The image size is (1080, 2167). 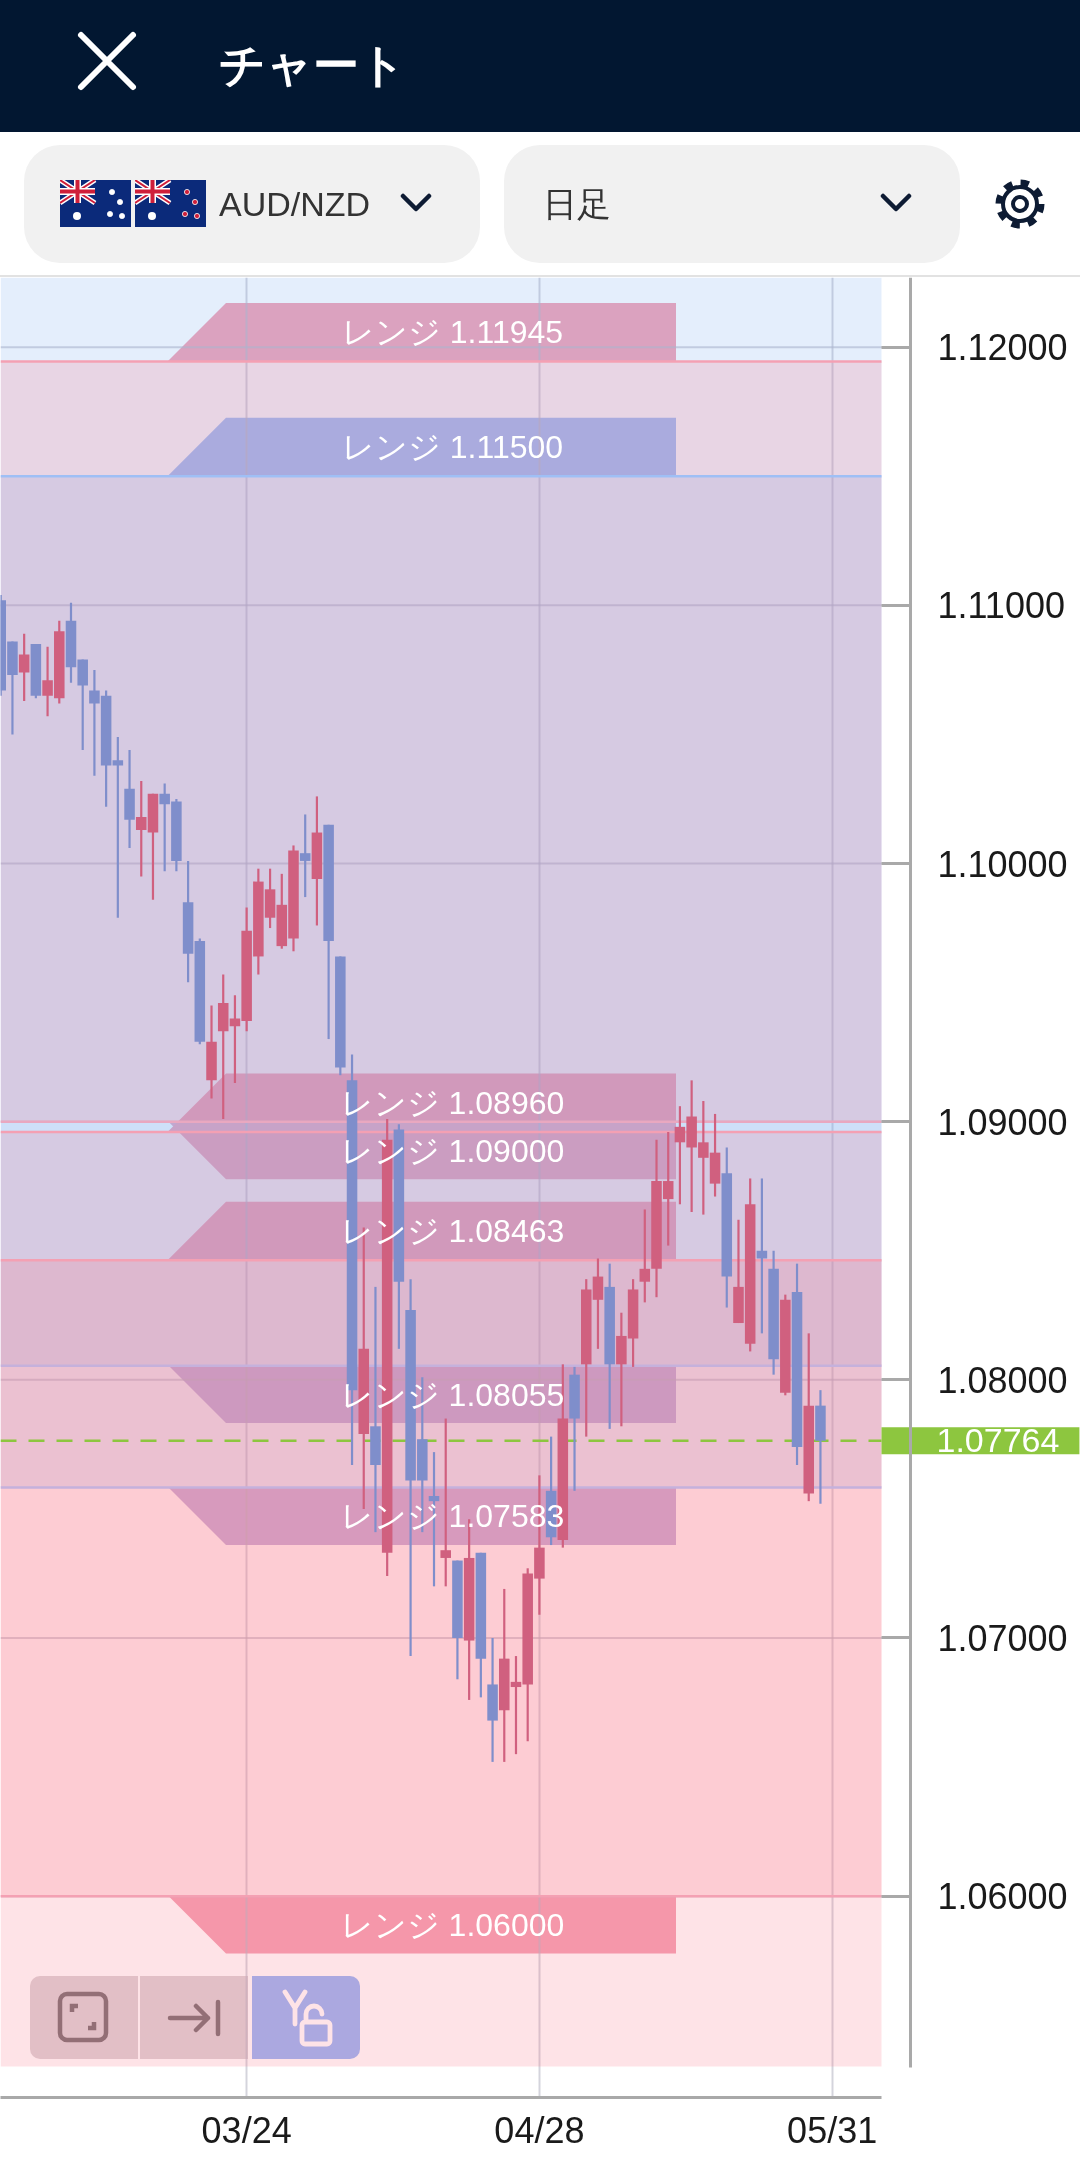 What do you see at coordinates (312, 65) in the screenshot?
I see `chart-title: チャート` at bounding box center [312, 65].